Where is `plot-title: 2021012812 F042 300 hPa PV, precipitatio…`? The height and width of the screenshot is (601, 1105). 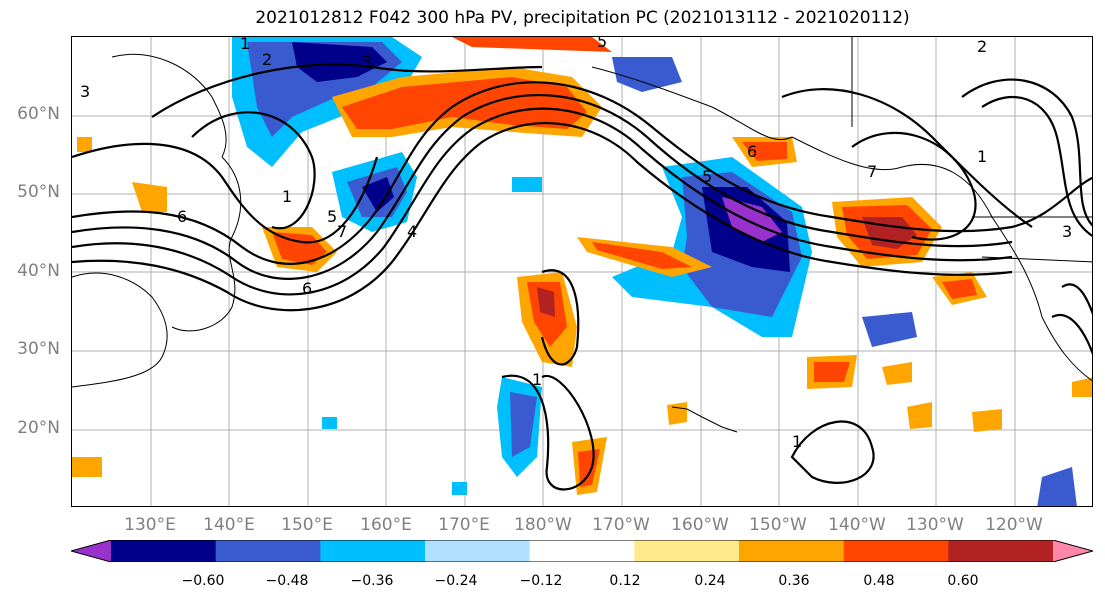
plot-title: 2021012812 F042 300 hPa PV, precipitatio… is located at coordinates (582, 18).